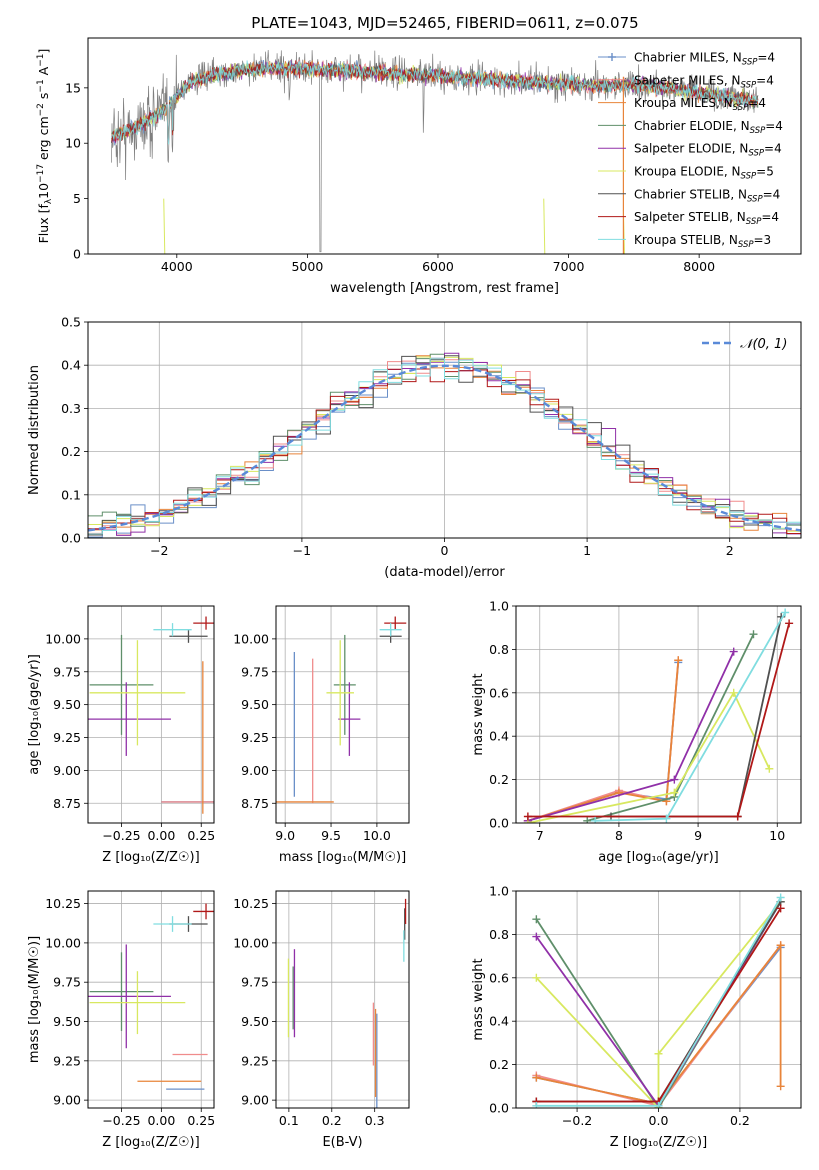 The height and width of the screenshot is (1170, 819). What do you see at coordinates (201, 835) in the screenshot?
I see `x-tick-label: 0.25` at bounding box center [201, 835].